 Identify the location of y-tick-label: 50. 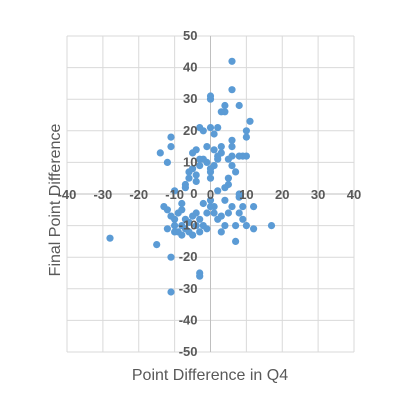
(190, 35).